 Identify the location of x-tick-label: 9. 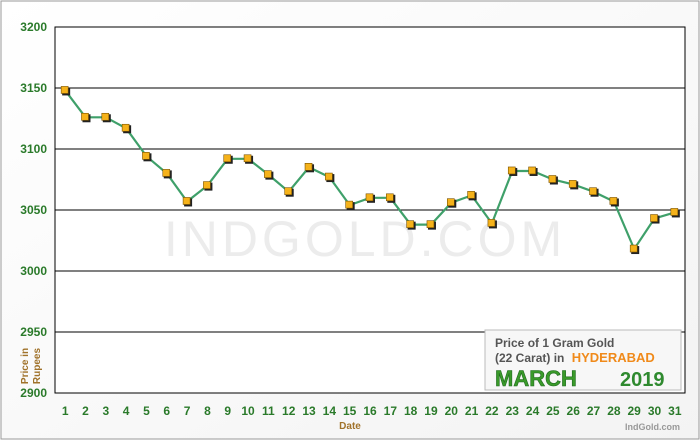
(227, 411).